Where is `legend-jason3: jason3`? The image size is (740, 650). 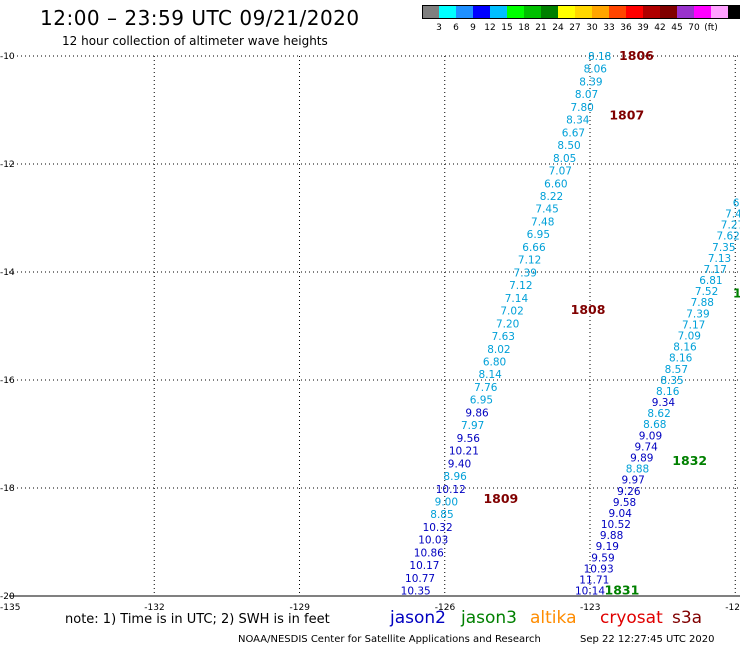 legend-jason3: jason3 is located at coordinates (489, 618).